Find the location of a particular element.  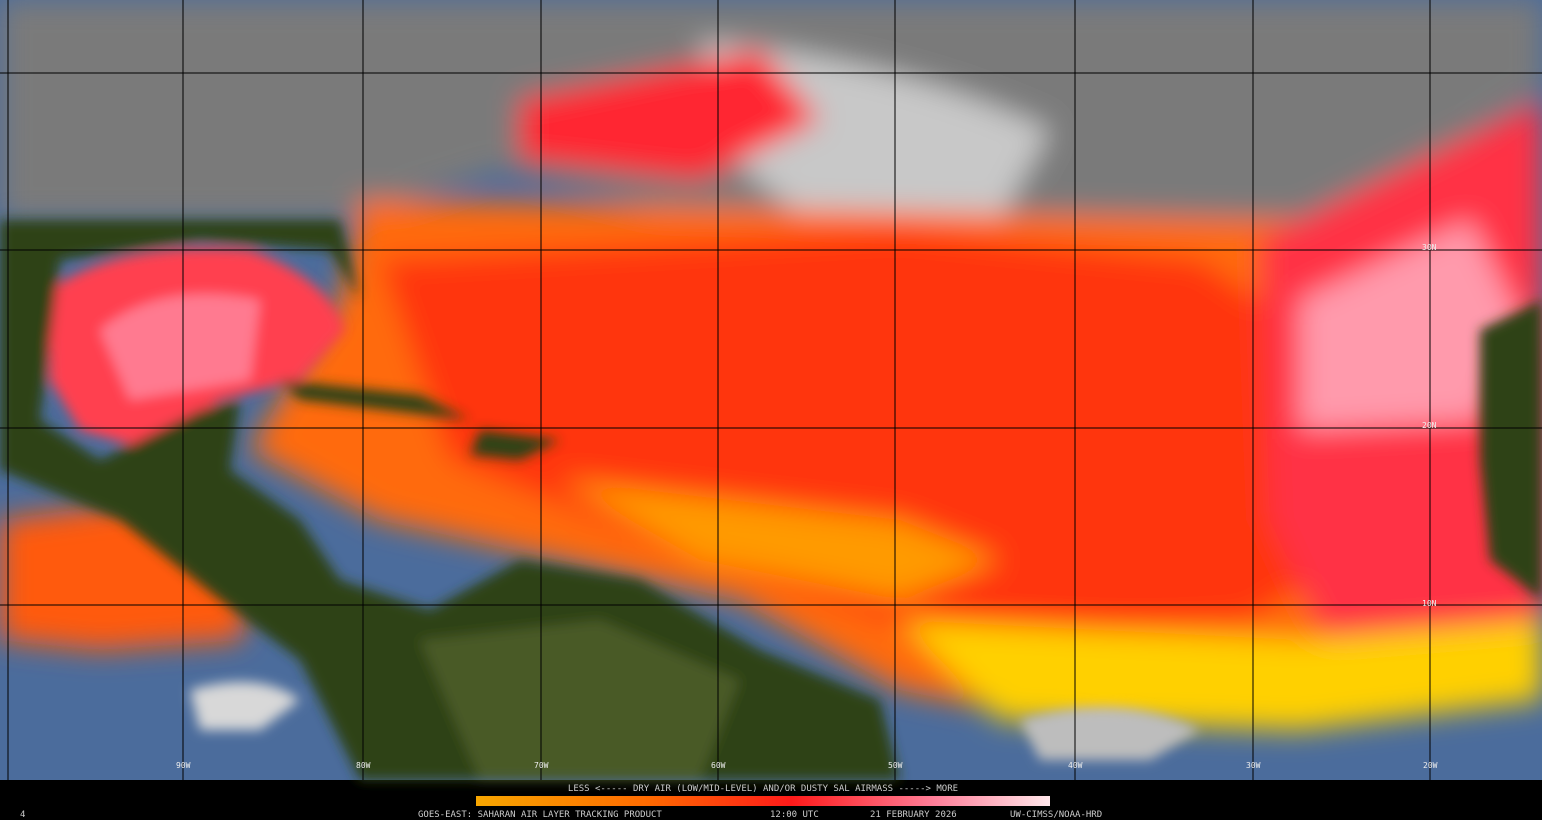

lon-label: 50W is located at coordinates (895, 765).